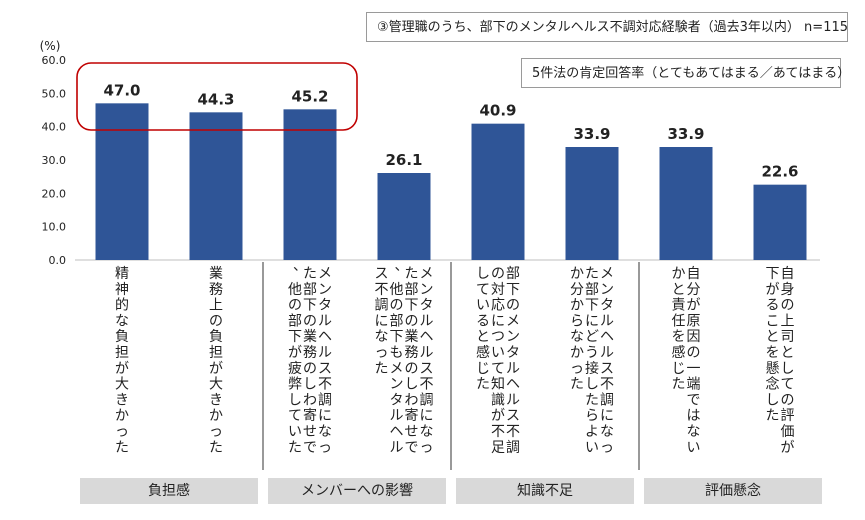 The height and width of the screenshot is (520, 865). Describe the element at coordinates (122, 290) in the screenshot. I see `svg-text: 神` at that location.